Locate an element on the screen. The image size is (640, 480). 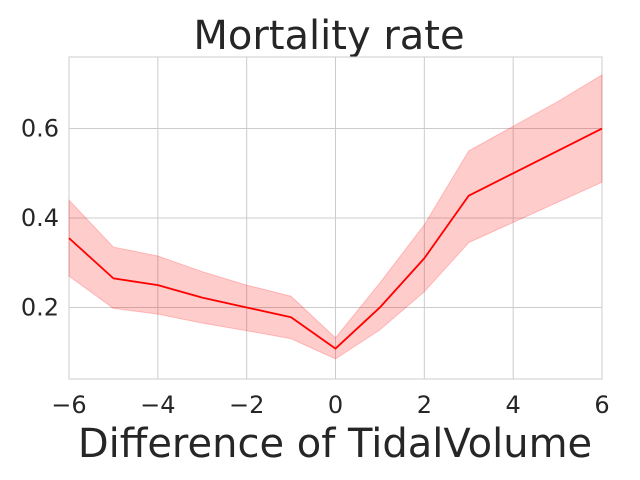
x-tick-label: −4 is located at coordinates (157, 405).